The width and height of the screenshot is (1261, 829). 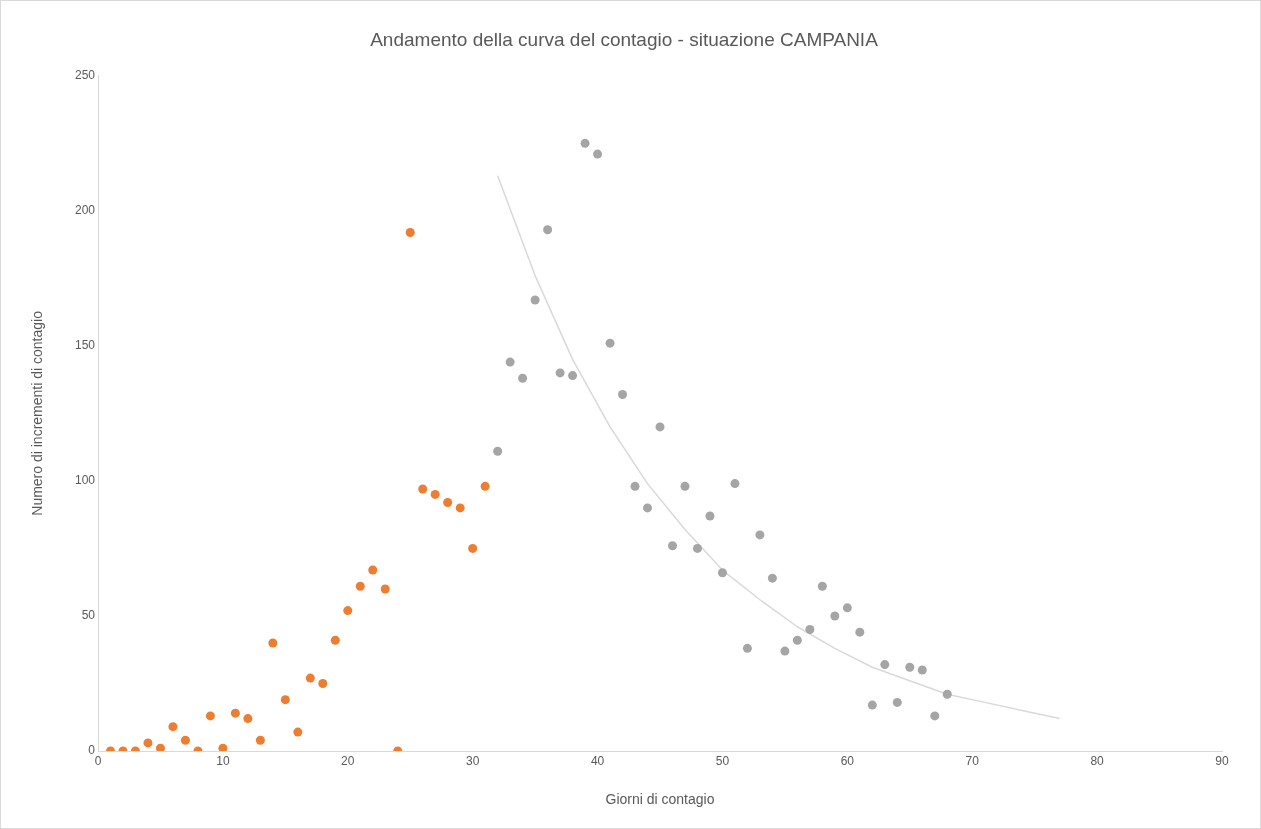 What do you see at coordinates (85, 480) in the screenshot?
I see `y-tick-label: 100` at bounding box center [85, 480].